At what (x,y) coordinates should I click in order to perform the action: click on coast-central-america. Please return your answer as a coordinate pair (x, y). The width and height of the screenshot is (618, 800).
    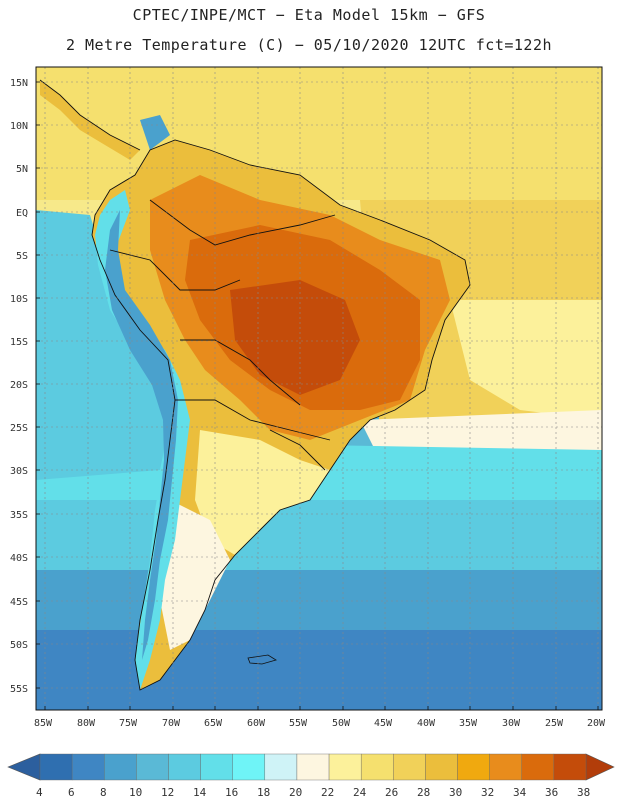
    Looking at the image, I should click on (90, 115).